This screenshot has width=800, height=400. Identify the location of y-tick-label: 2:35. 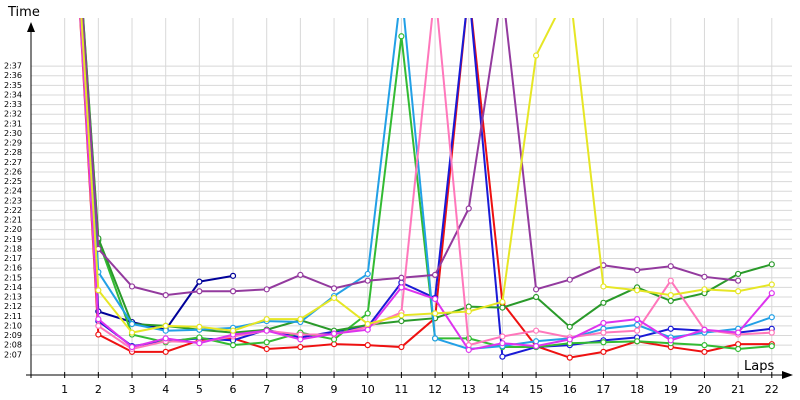
(13, 85).